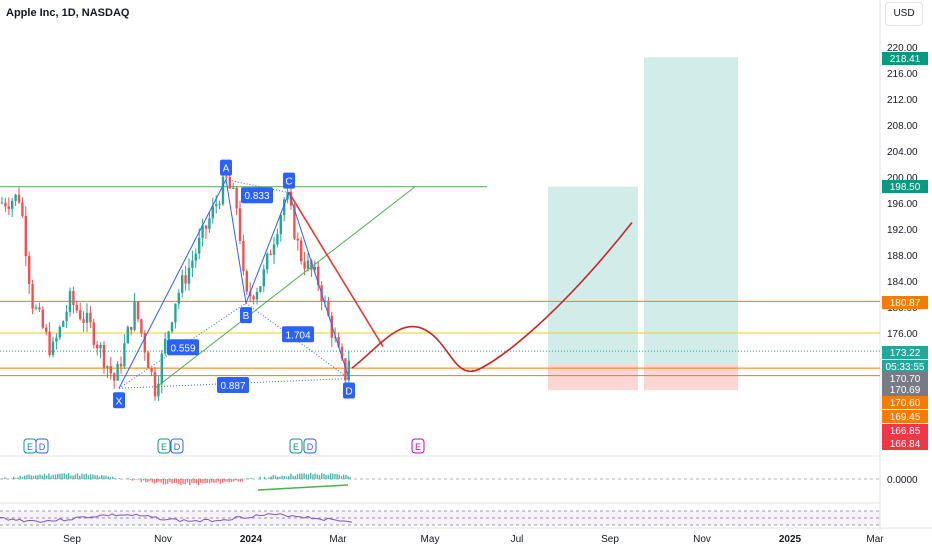  Describe the element at coordinates (349, 390) in the screenshot. I see `pattern-point-badge` at that location.